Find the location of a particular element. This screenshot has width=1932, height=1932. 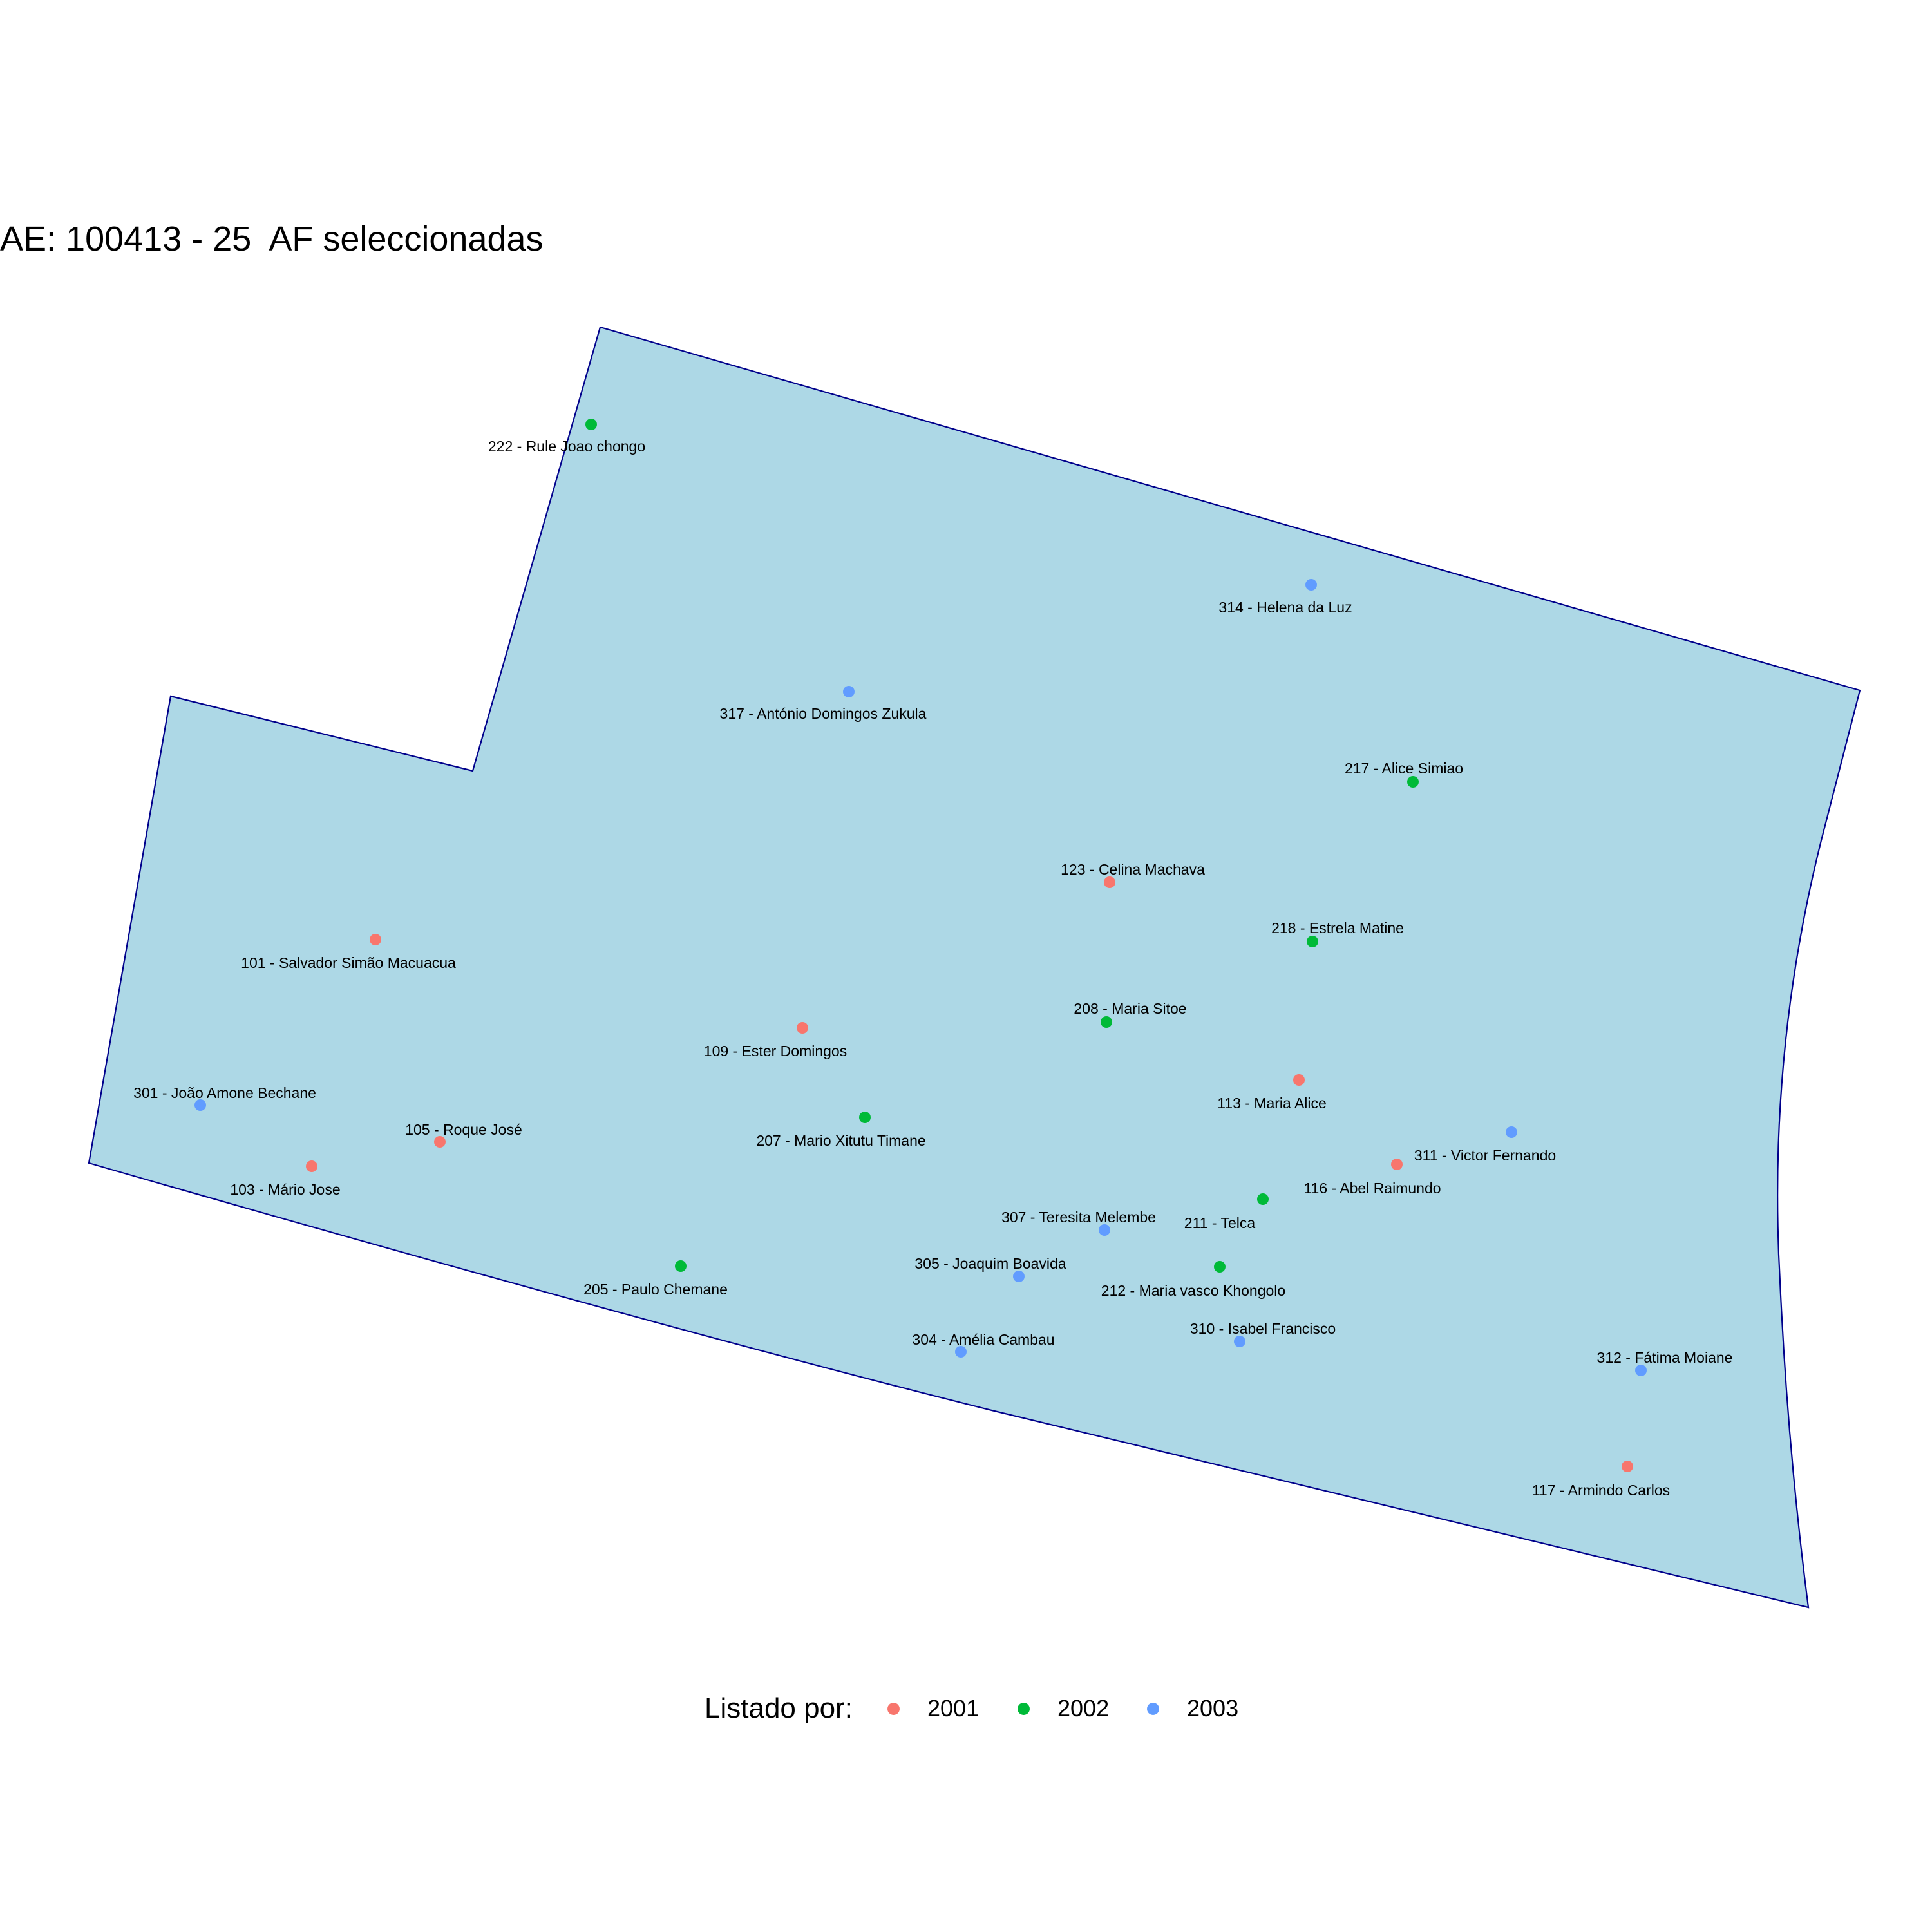

household-marker-312: 312 - Fátima Moiane is located at coordinates (1665, 1362).